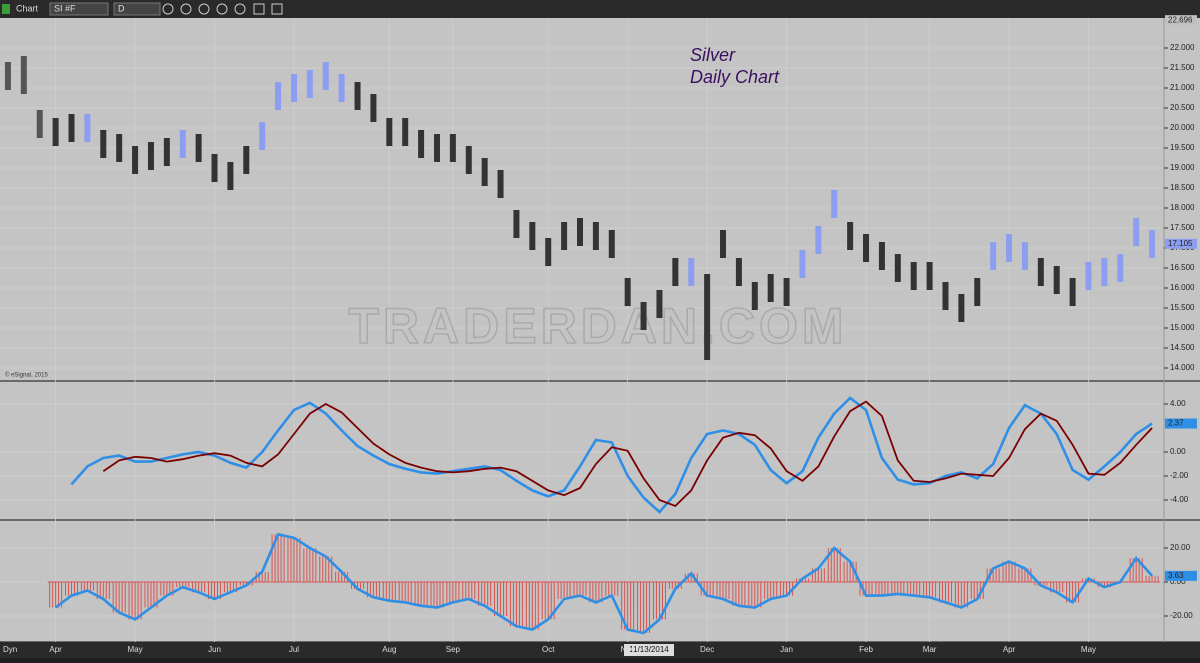  I want to click on y-tick-label: 15.000, so click(1182, 327).